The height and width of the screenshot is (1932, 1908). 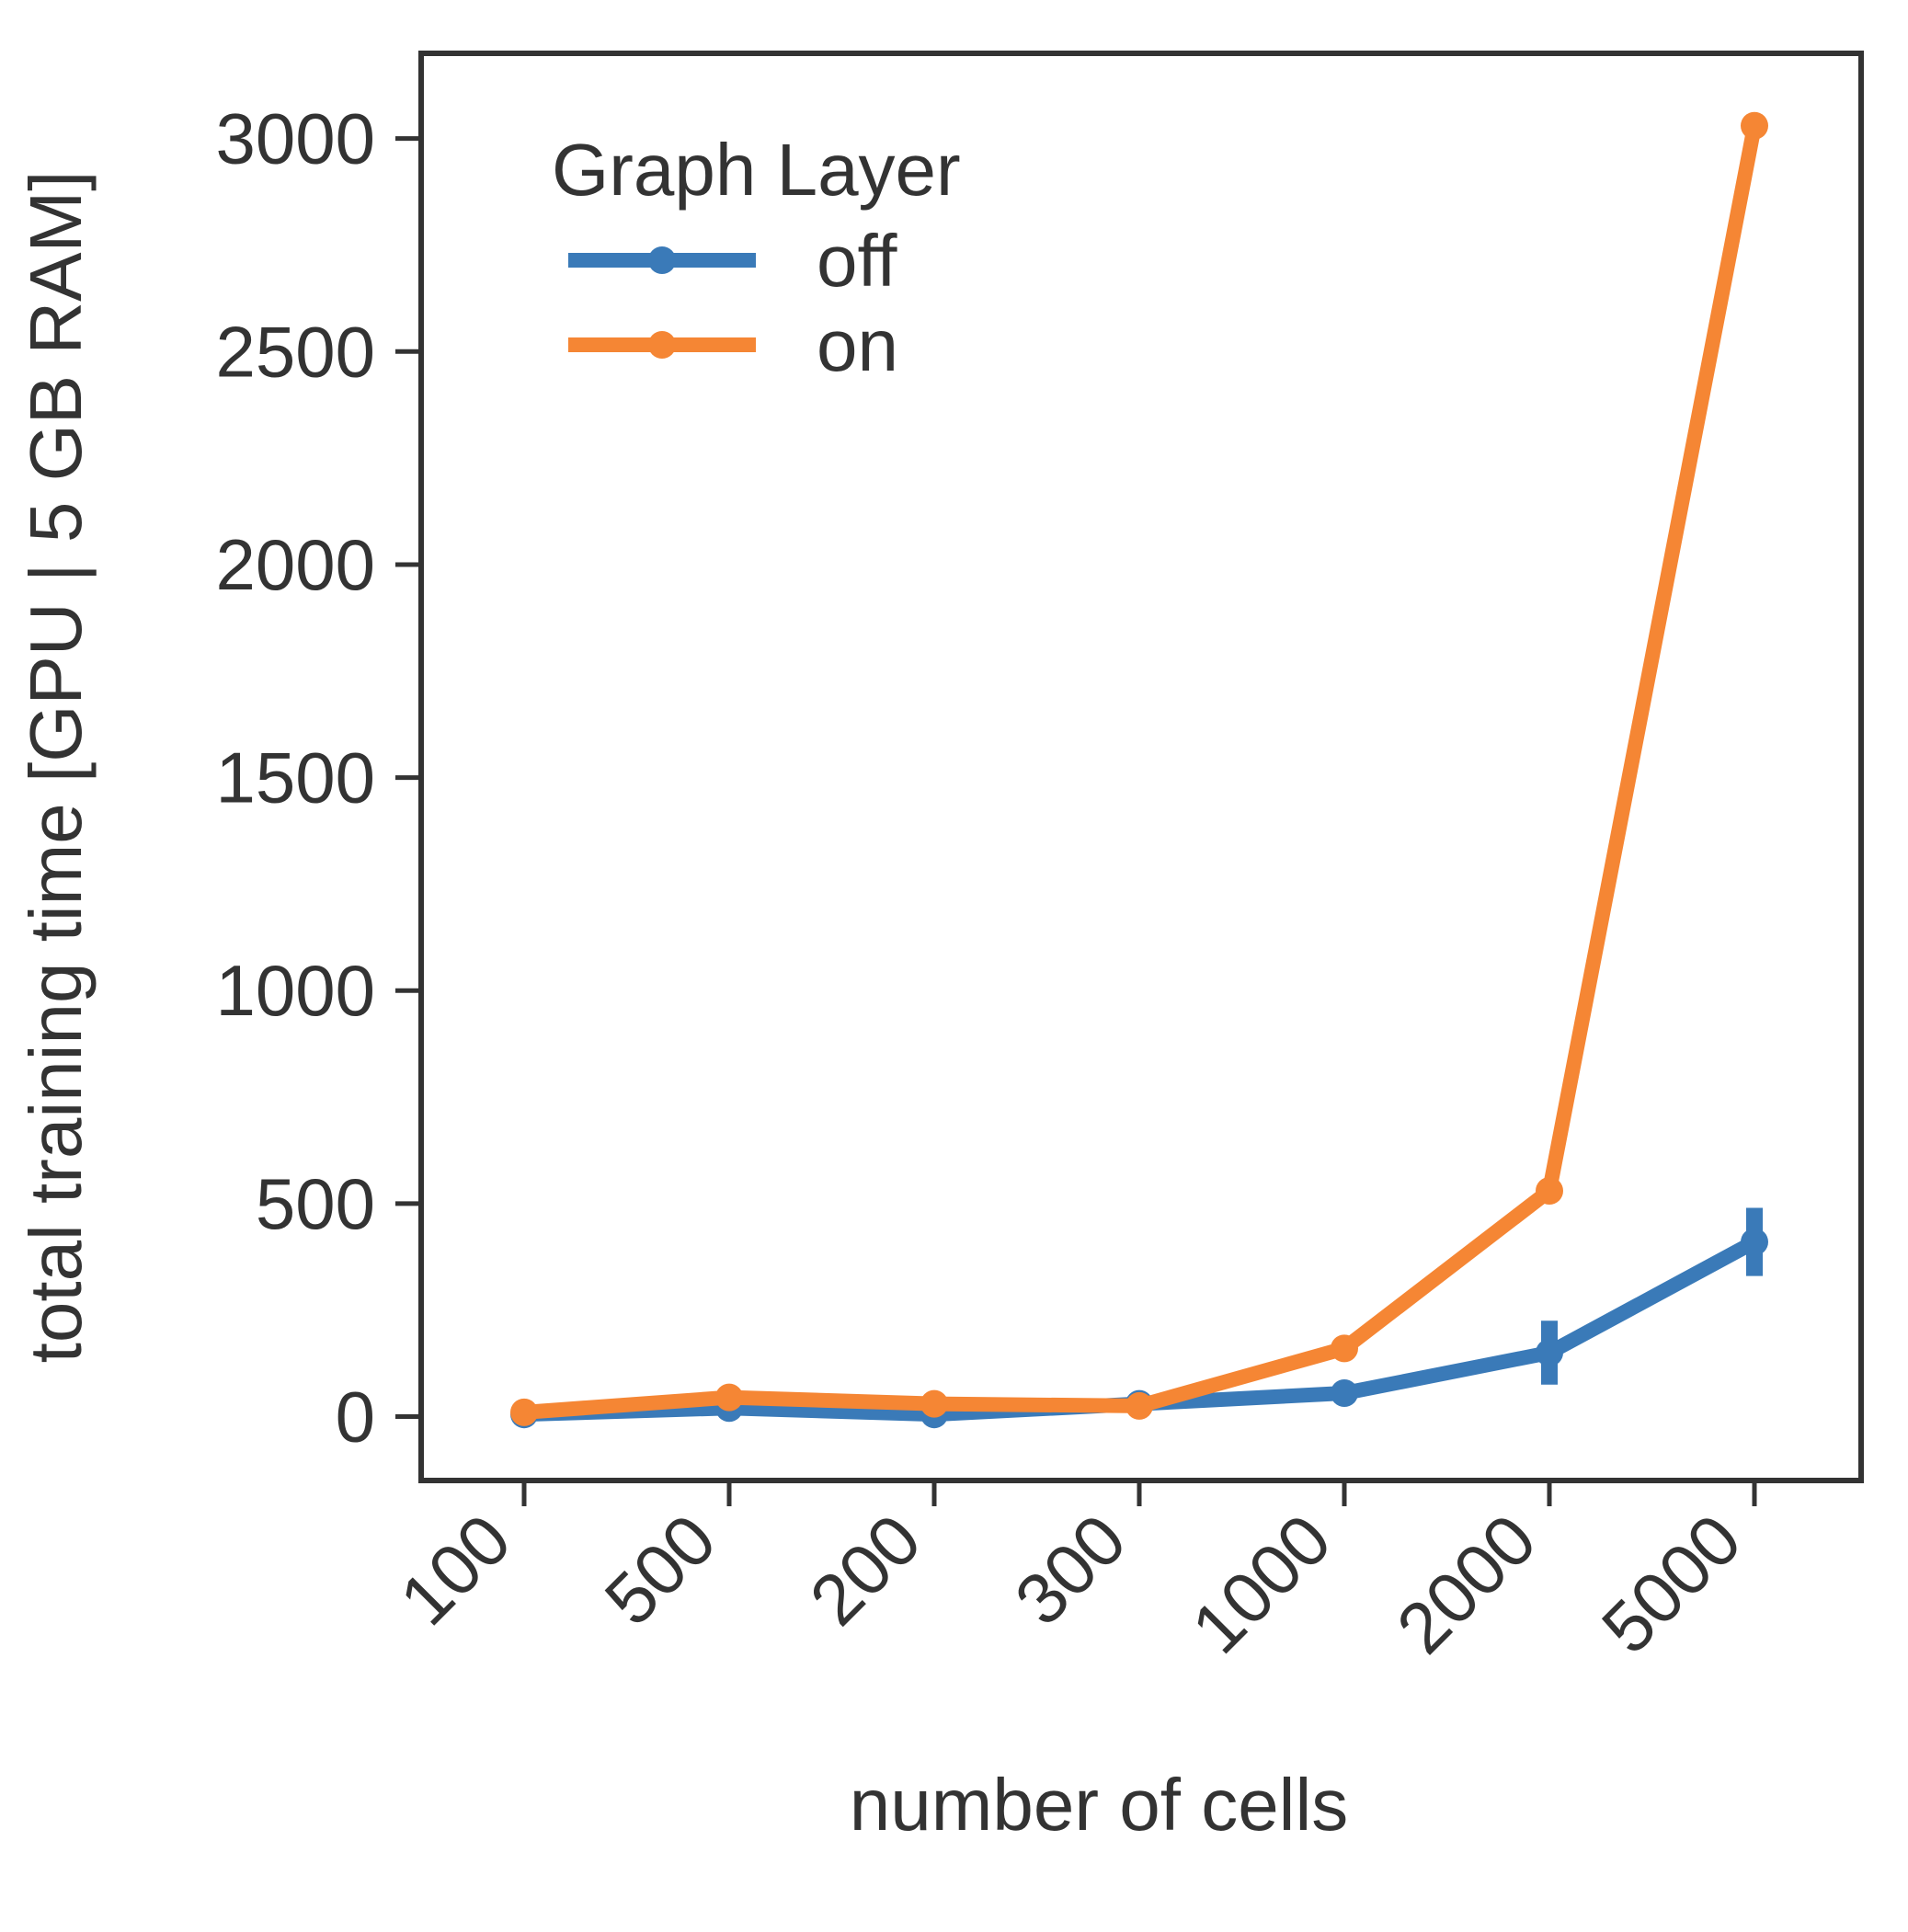 What do you see at coordinates (1671, 1584) in the screenshot?
I see `x-tick-label: 5000` at bounding box center [1671, 1584].